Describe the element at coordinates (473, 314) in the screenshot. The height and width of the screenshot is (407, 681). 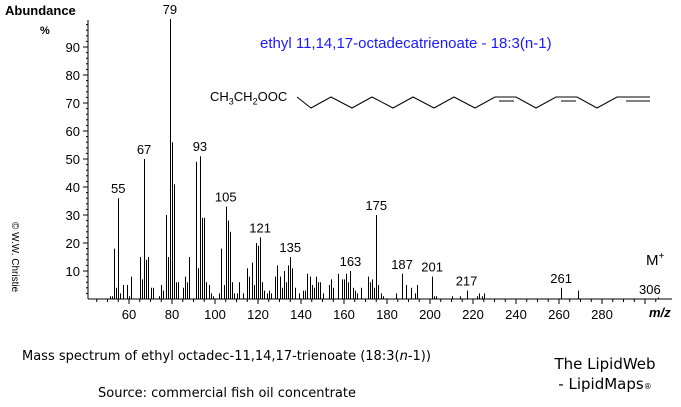
I see `svg-text: 220` at that location.